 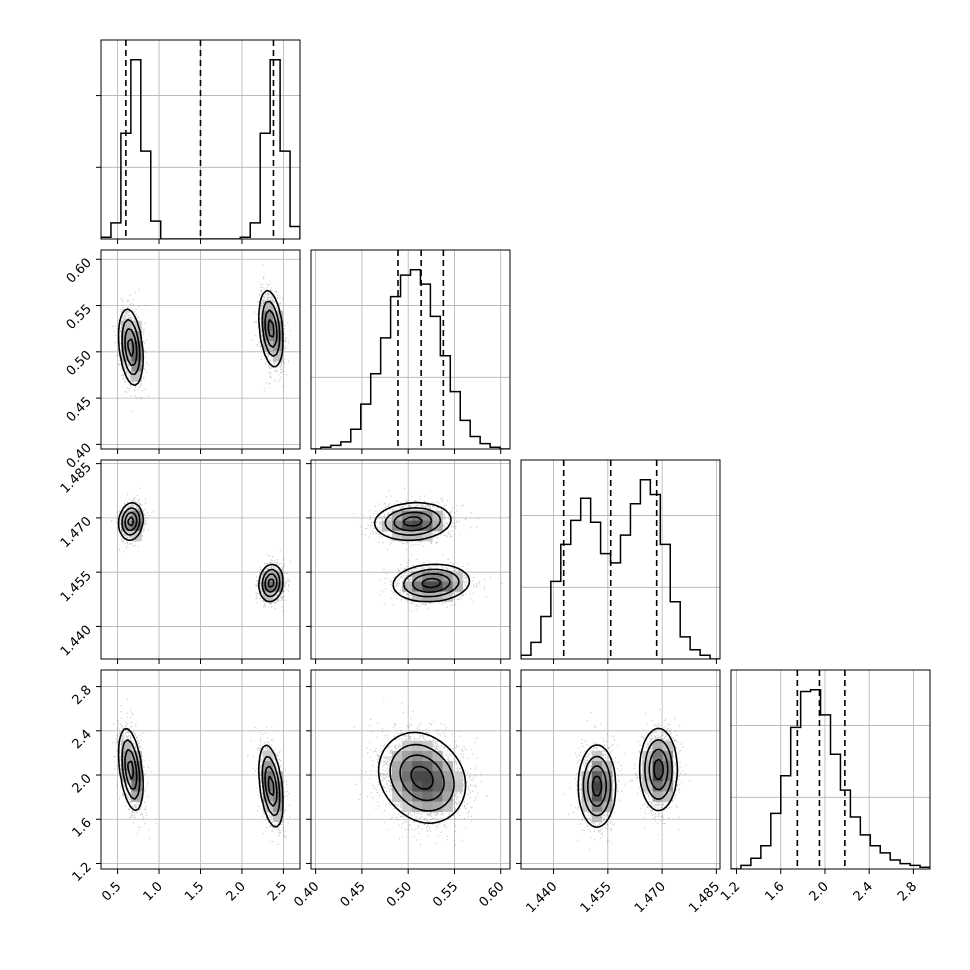 I want to click on panel-3-2: 1.440 1.455 1.470 1.485, so click(x=619, y=792).